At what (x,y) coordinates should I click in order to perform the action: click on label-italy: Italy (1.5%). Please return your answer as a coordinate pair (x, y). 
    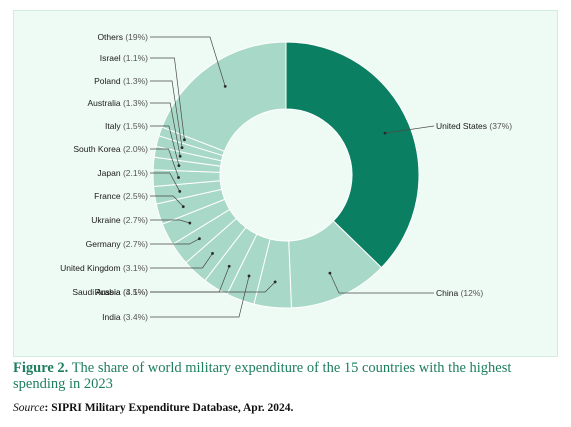
    Looking at the image, I should click on (126, 126).